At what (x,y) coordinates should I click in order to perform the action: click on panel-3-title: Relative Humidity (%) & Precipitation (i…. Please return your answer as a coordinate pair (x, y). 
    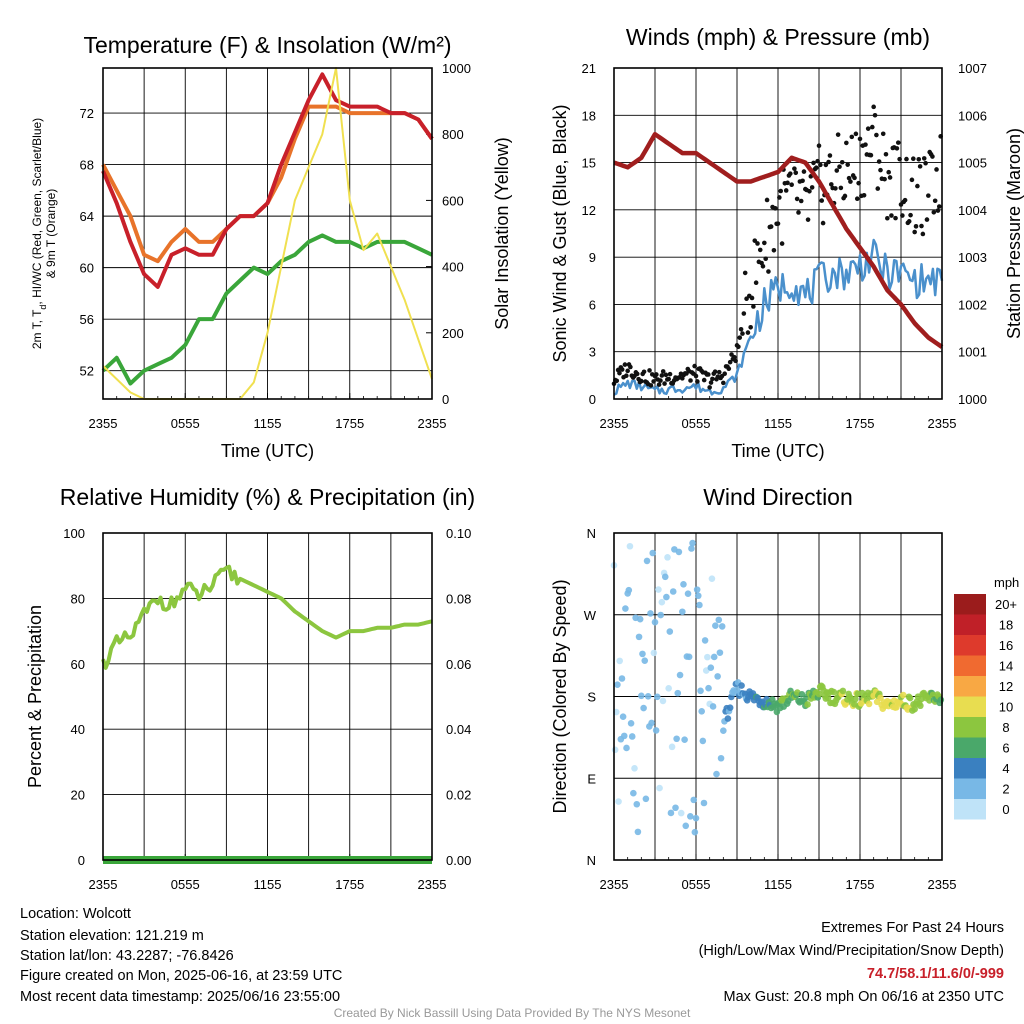
    Looking at the image, I should click on (267, 497).